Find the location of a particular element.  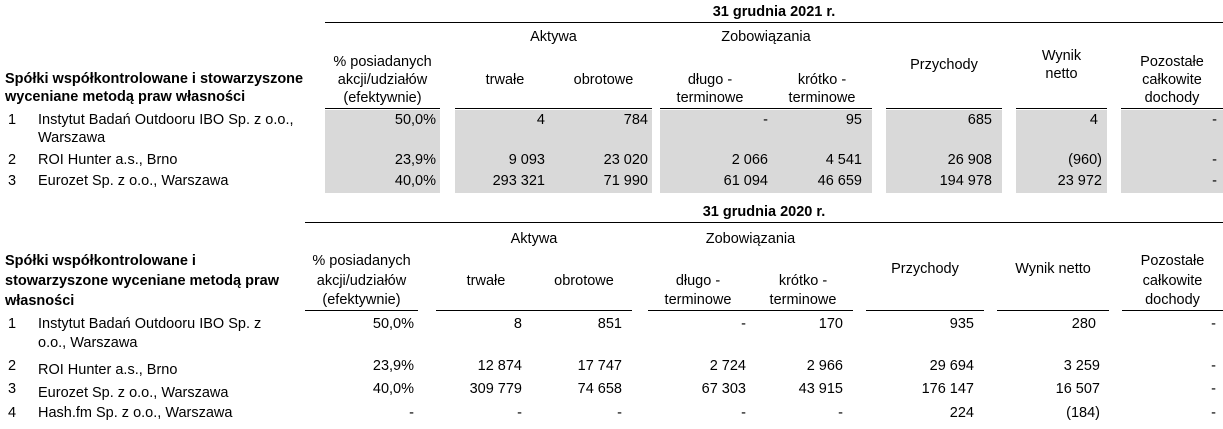

obrotowe-value: 851 is located at coordinates (609, 324).